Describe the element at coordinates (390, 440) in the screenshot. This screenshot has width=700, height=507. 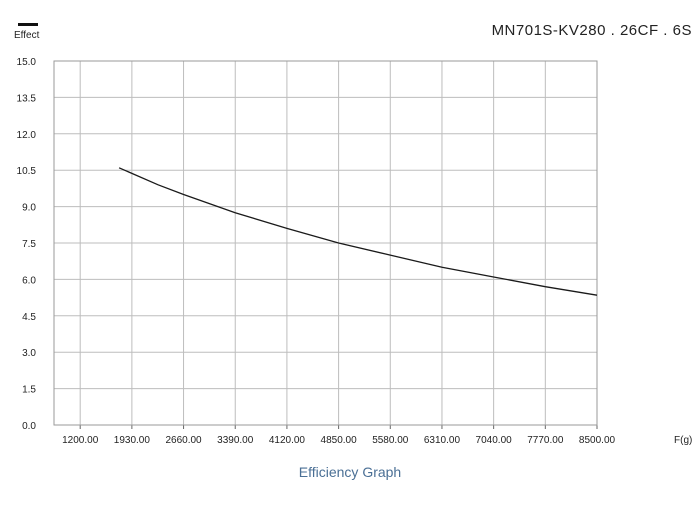
I see `x-tick-label: 5580.00` at that location.